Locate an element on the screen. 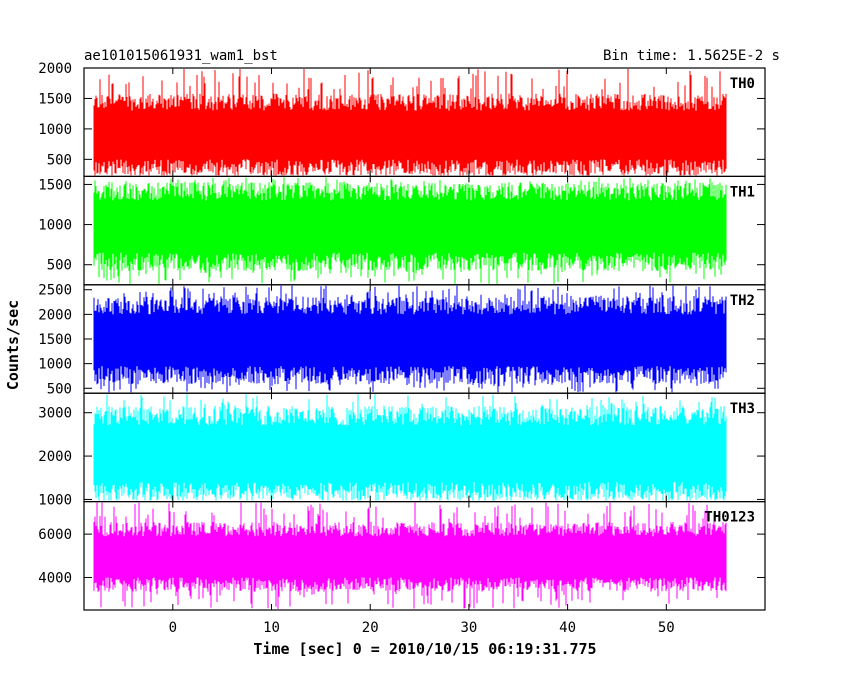 The image size is (850, 680). panel-label: TH0123 is located at coordinates (729, 518).